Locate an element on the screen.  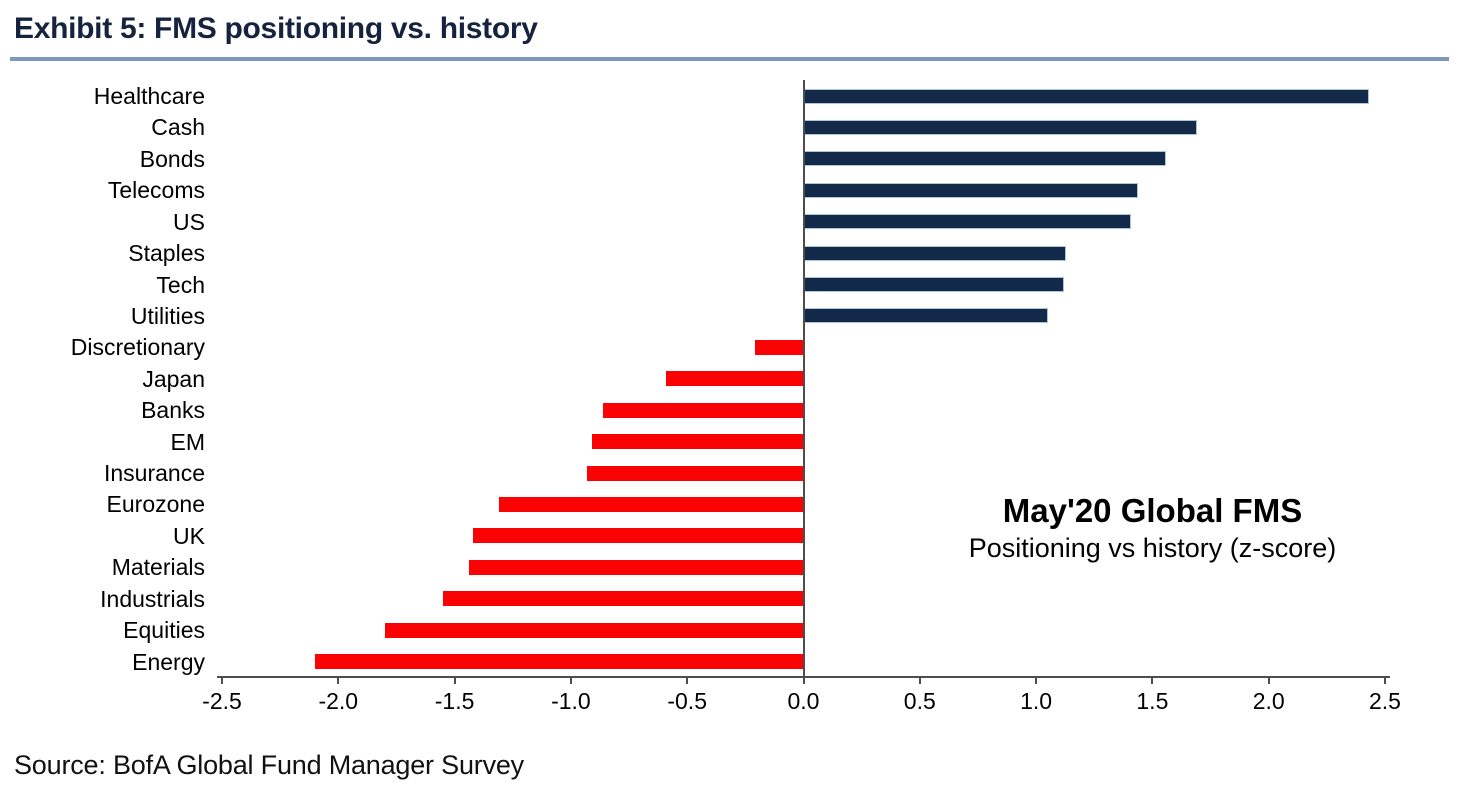
category-label: Materials is located at coordinates (158, 567).